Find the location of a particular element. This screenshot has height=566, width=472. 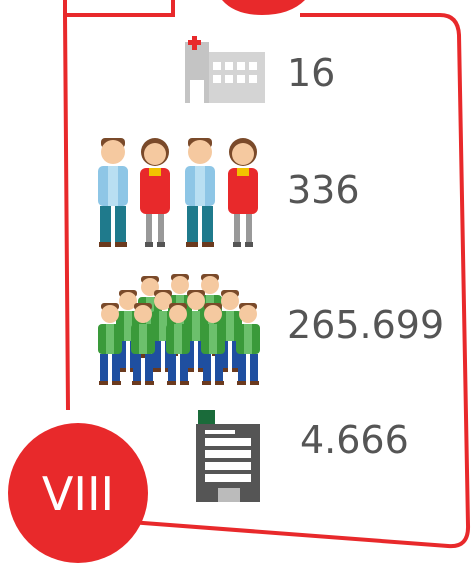

staff-icon is located at coordinates (178, 192).